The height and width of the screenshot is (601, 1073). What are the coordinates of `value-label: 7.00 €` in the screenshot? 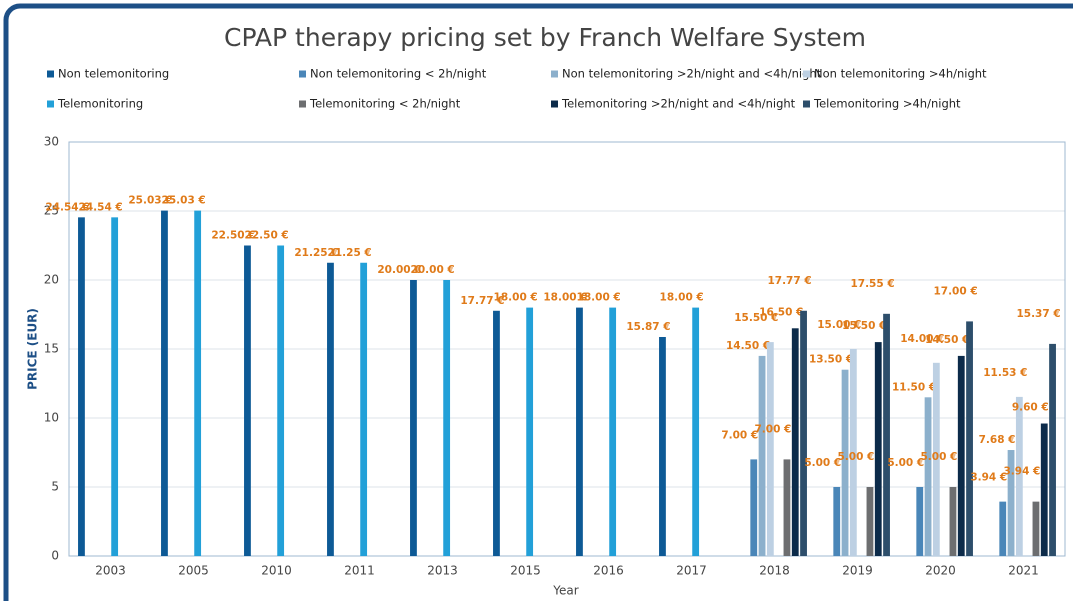 It's located at (739, 435).